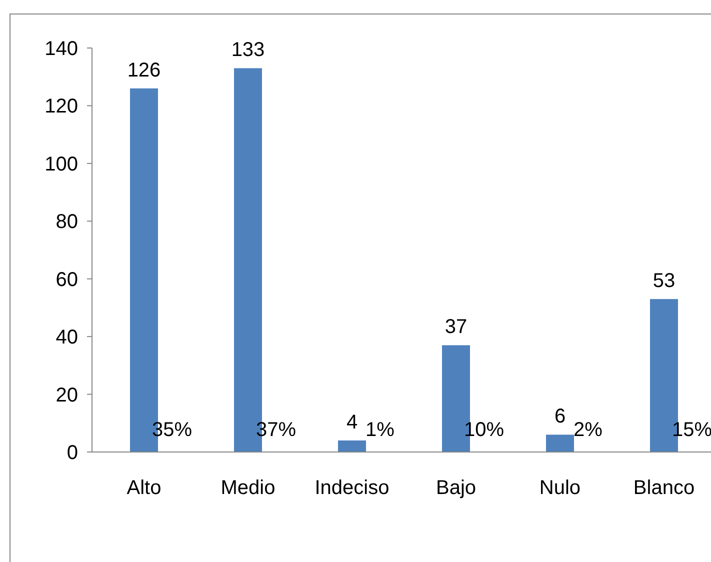 This screenshot has height=562, width=711. Describe the element at coordinates (560, 488) in the screenshot. I see `x-tick-label: Nulo` at that location.